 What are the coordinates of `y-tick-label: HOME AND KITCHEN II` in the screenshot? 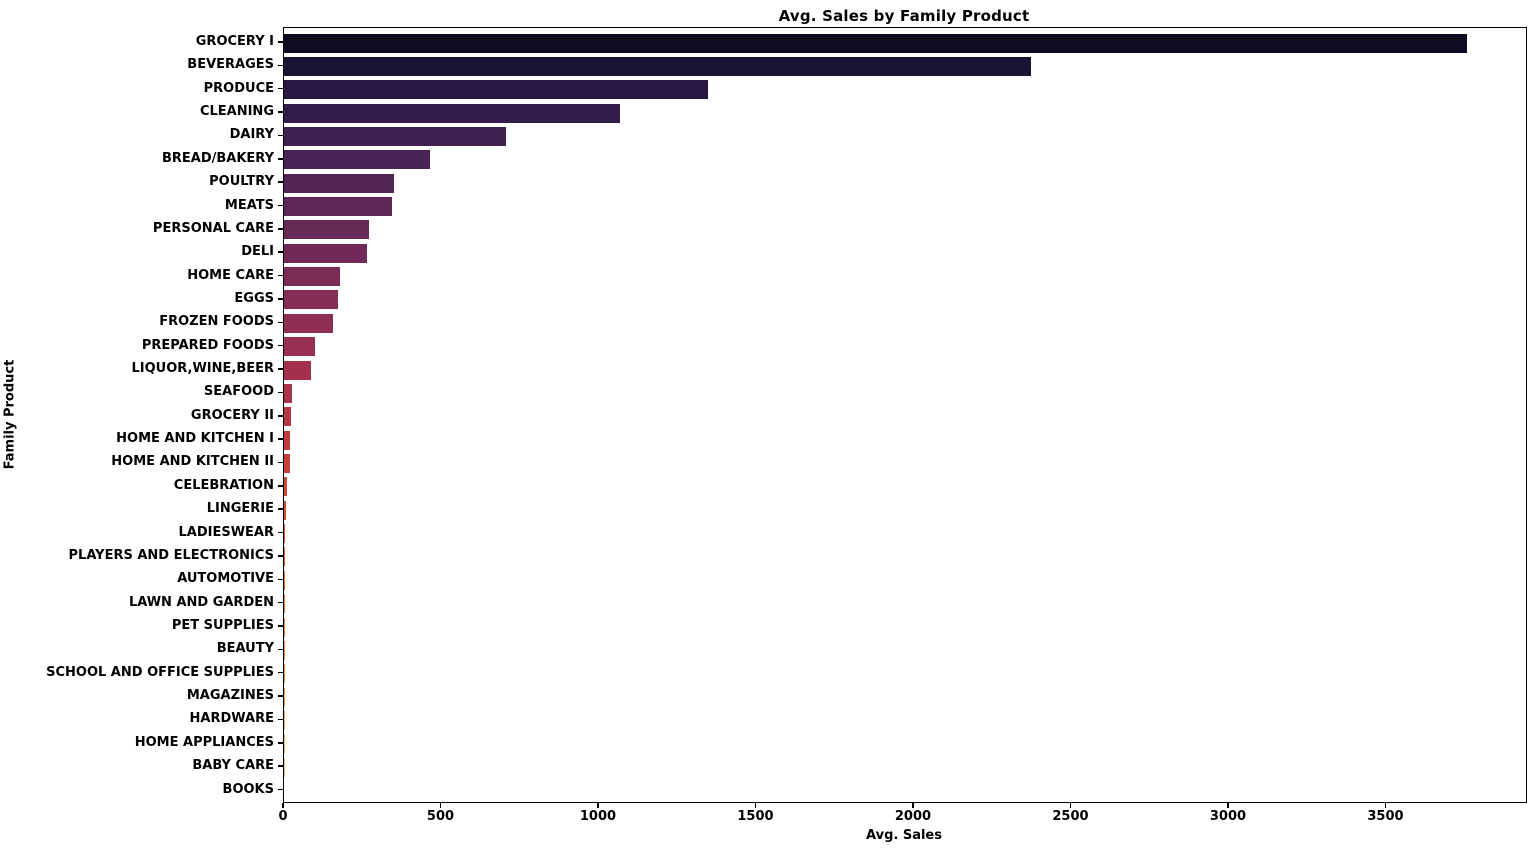 It's located at (192, 462).